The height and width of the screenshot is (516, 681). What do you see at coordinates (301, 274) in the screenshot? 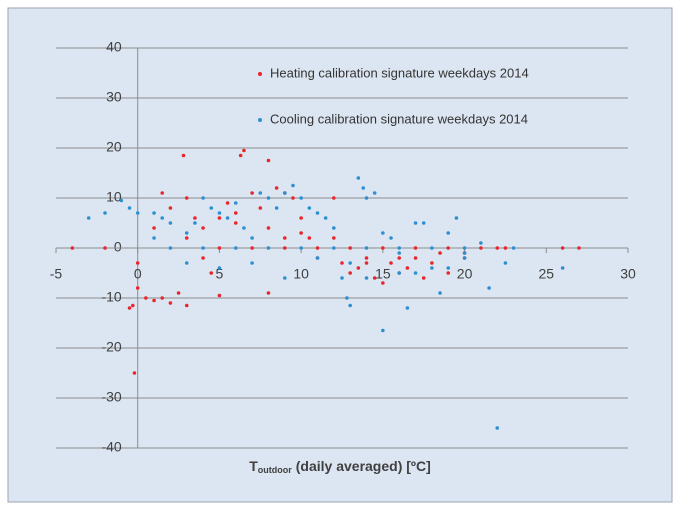
I see `x-tick-label: 10` at bounding box center [301, 274].